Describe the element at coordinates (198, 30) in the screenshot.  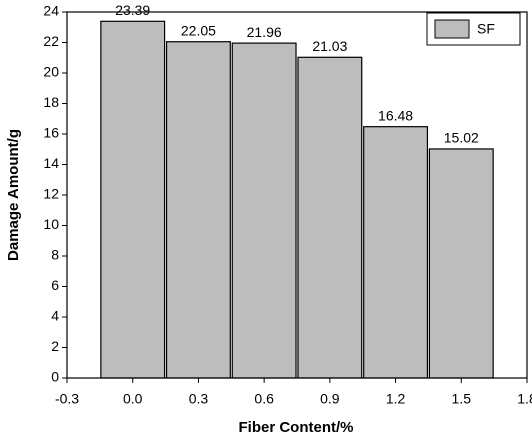
I see `data-label: 22.05` at that location.